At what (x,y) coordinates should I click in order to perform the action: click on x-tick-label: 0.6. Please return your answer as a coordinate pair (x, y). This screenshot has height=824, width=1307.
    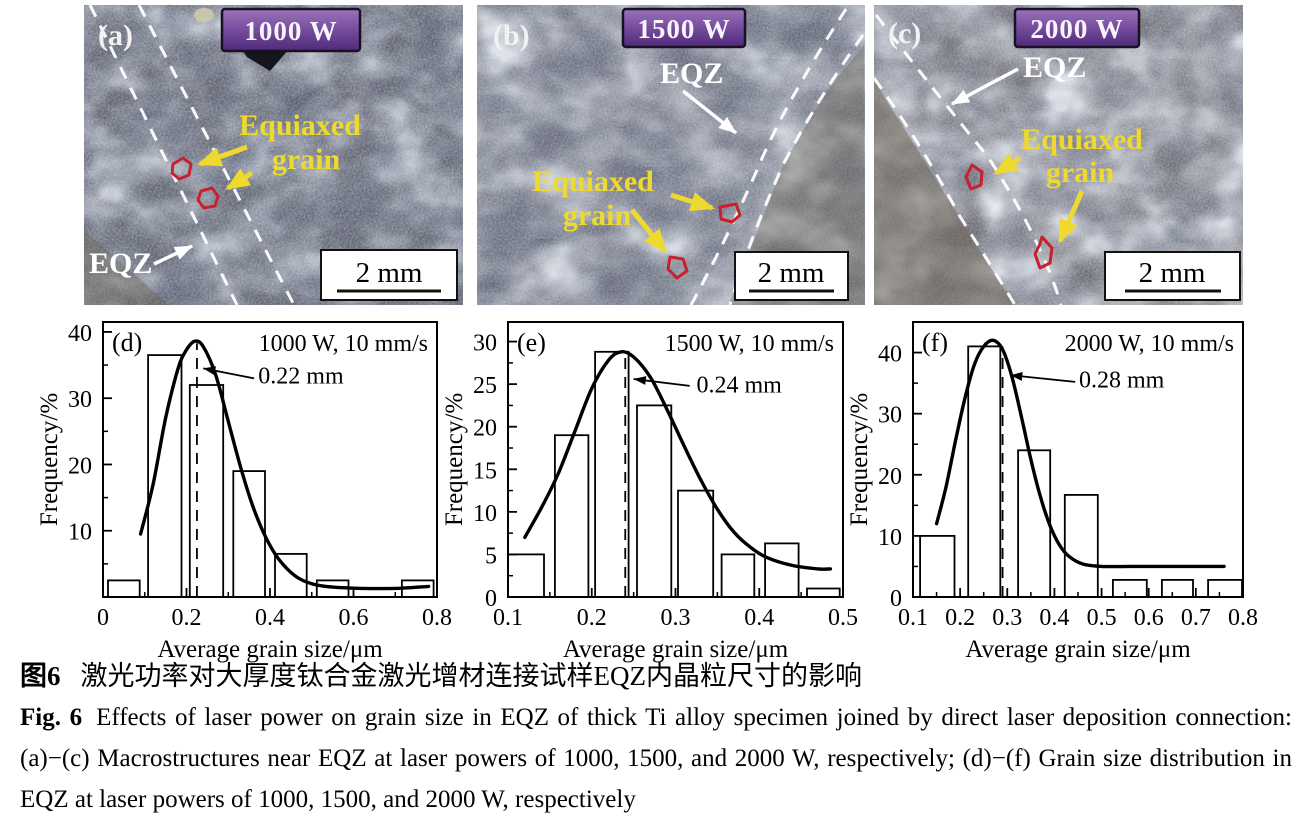
    Looking at the image, I should click on (354, 618).